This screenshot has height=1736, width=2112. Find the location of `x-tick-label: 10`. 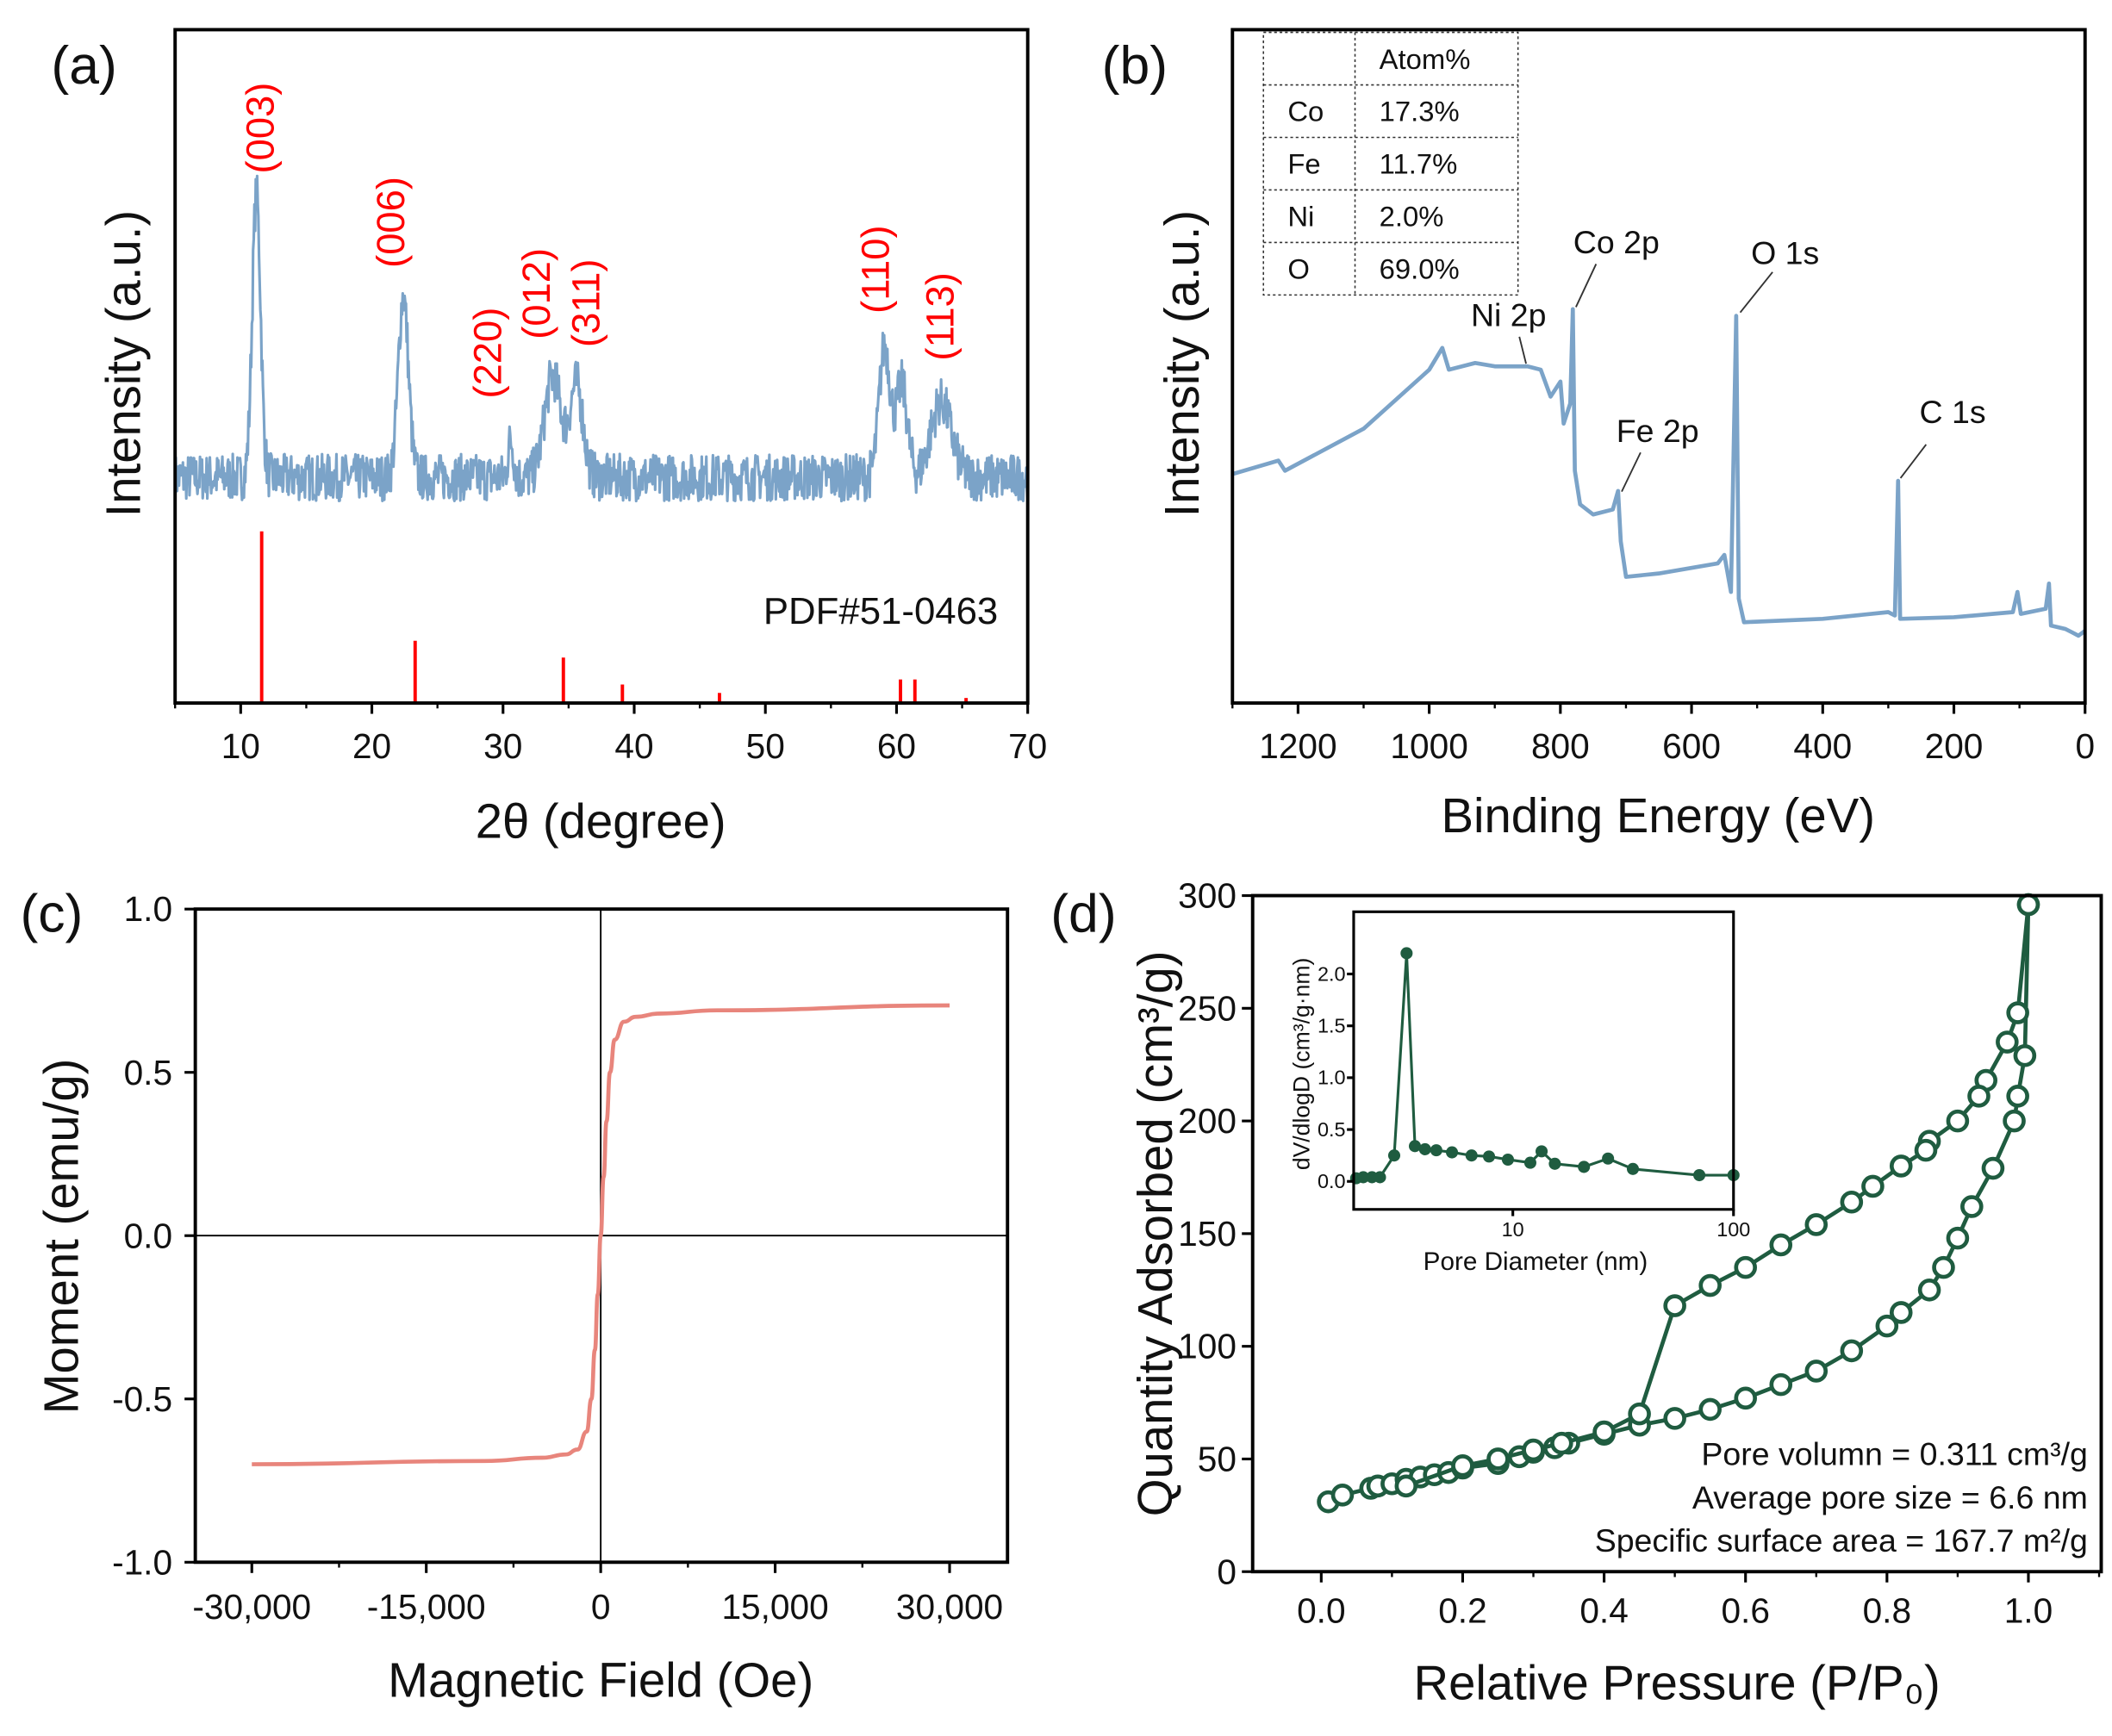

x-tick-label: 10 is located at coordinates (1513, 1230).